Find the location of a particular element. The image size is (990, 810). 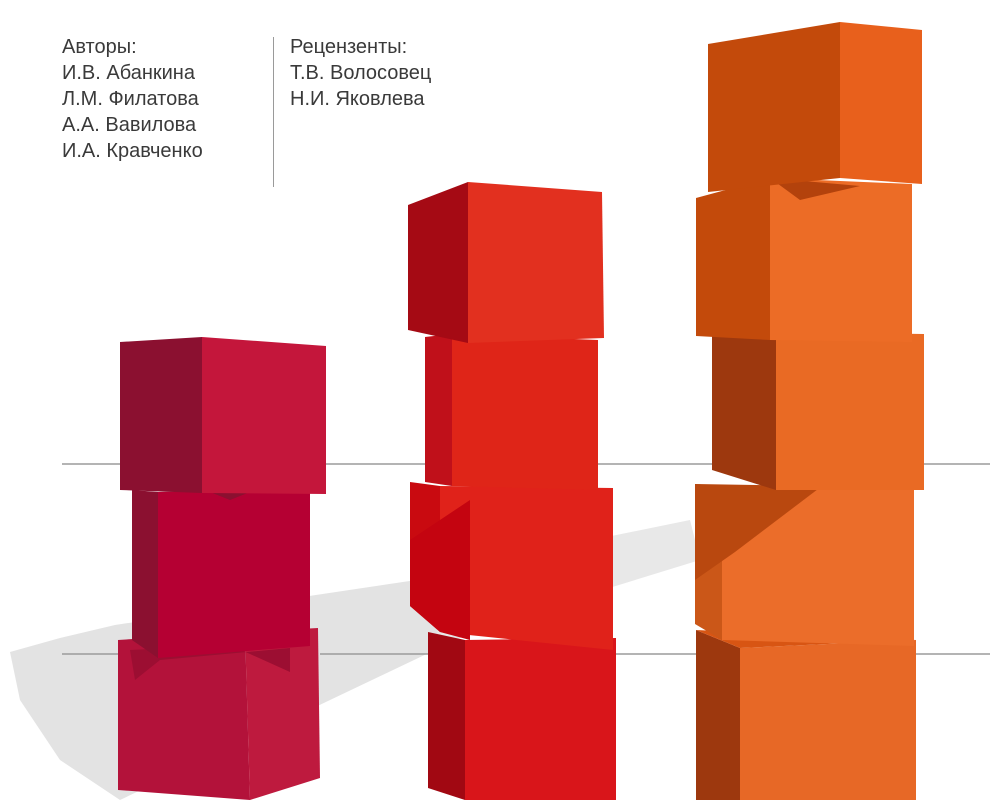

red-box-2-front is located at coordinates (526, 568).